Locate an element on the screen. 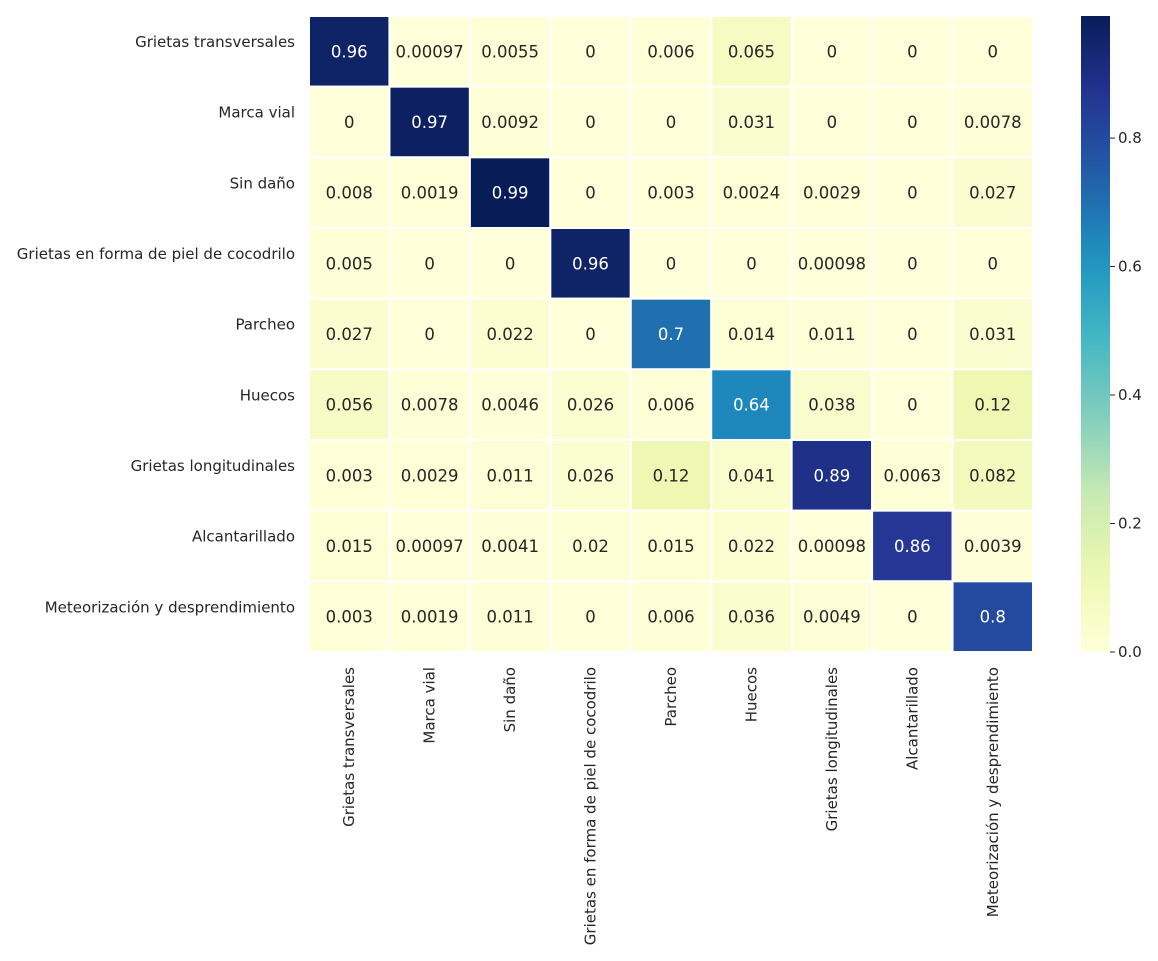 Image resolution: width=1158 pixels, height=961 pixels. cell-value-label: 0.036 is located at coordinates (751, 617).